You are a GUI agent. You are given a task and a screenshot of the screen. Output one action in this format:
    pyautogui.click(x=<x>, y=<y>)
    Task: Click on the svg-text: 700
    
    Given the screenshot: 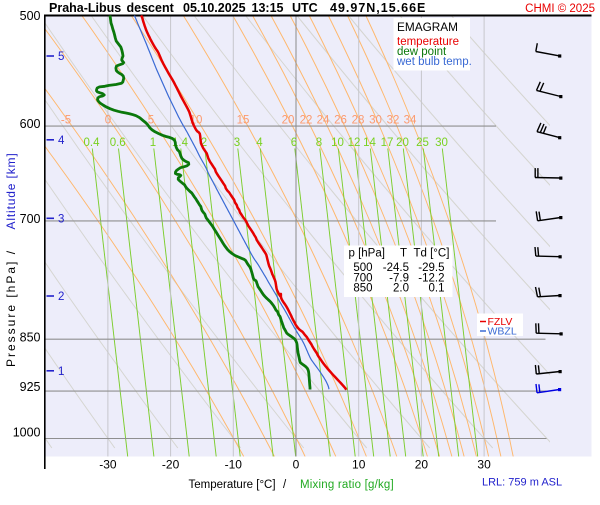 What is the action you would take?
    pyautogui.click(x=30, y=219)
    